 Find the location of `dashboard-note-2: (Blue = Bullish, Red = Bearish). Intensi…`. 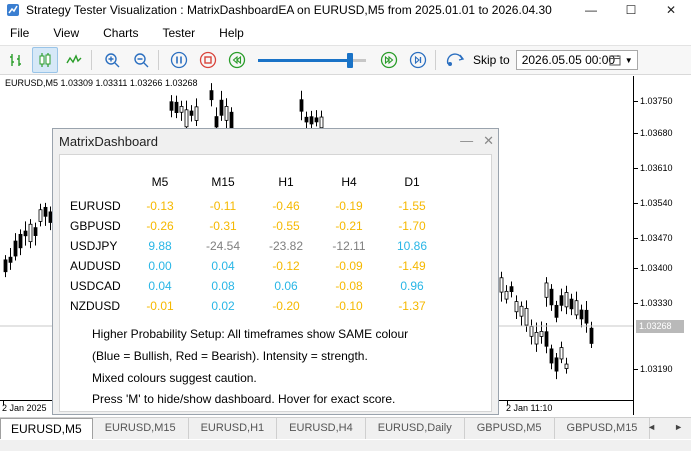

dashboard-note-2: (Blue = Bullish, Red = Bearish). Intensi… is located at coordinates (230, 356).